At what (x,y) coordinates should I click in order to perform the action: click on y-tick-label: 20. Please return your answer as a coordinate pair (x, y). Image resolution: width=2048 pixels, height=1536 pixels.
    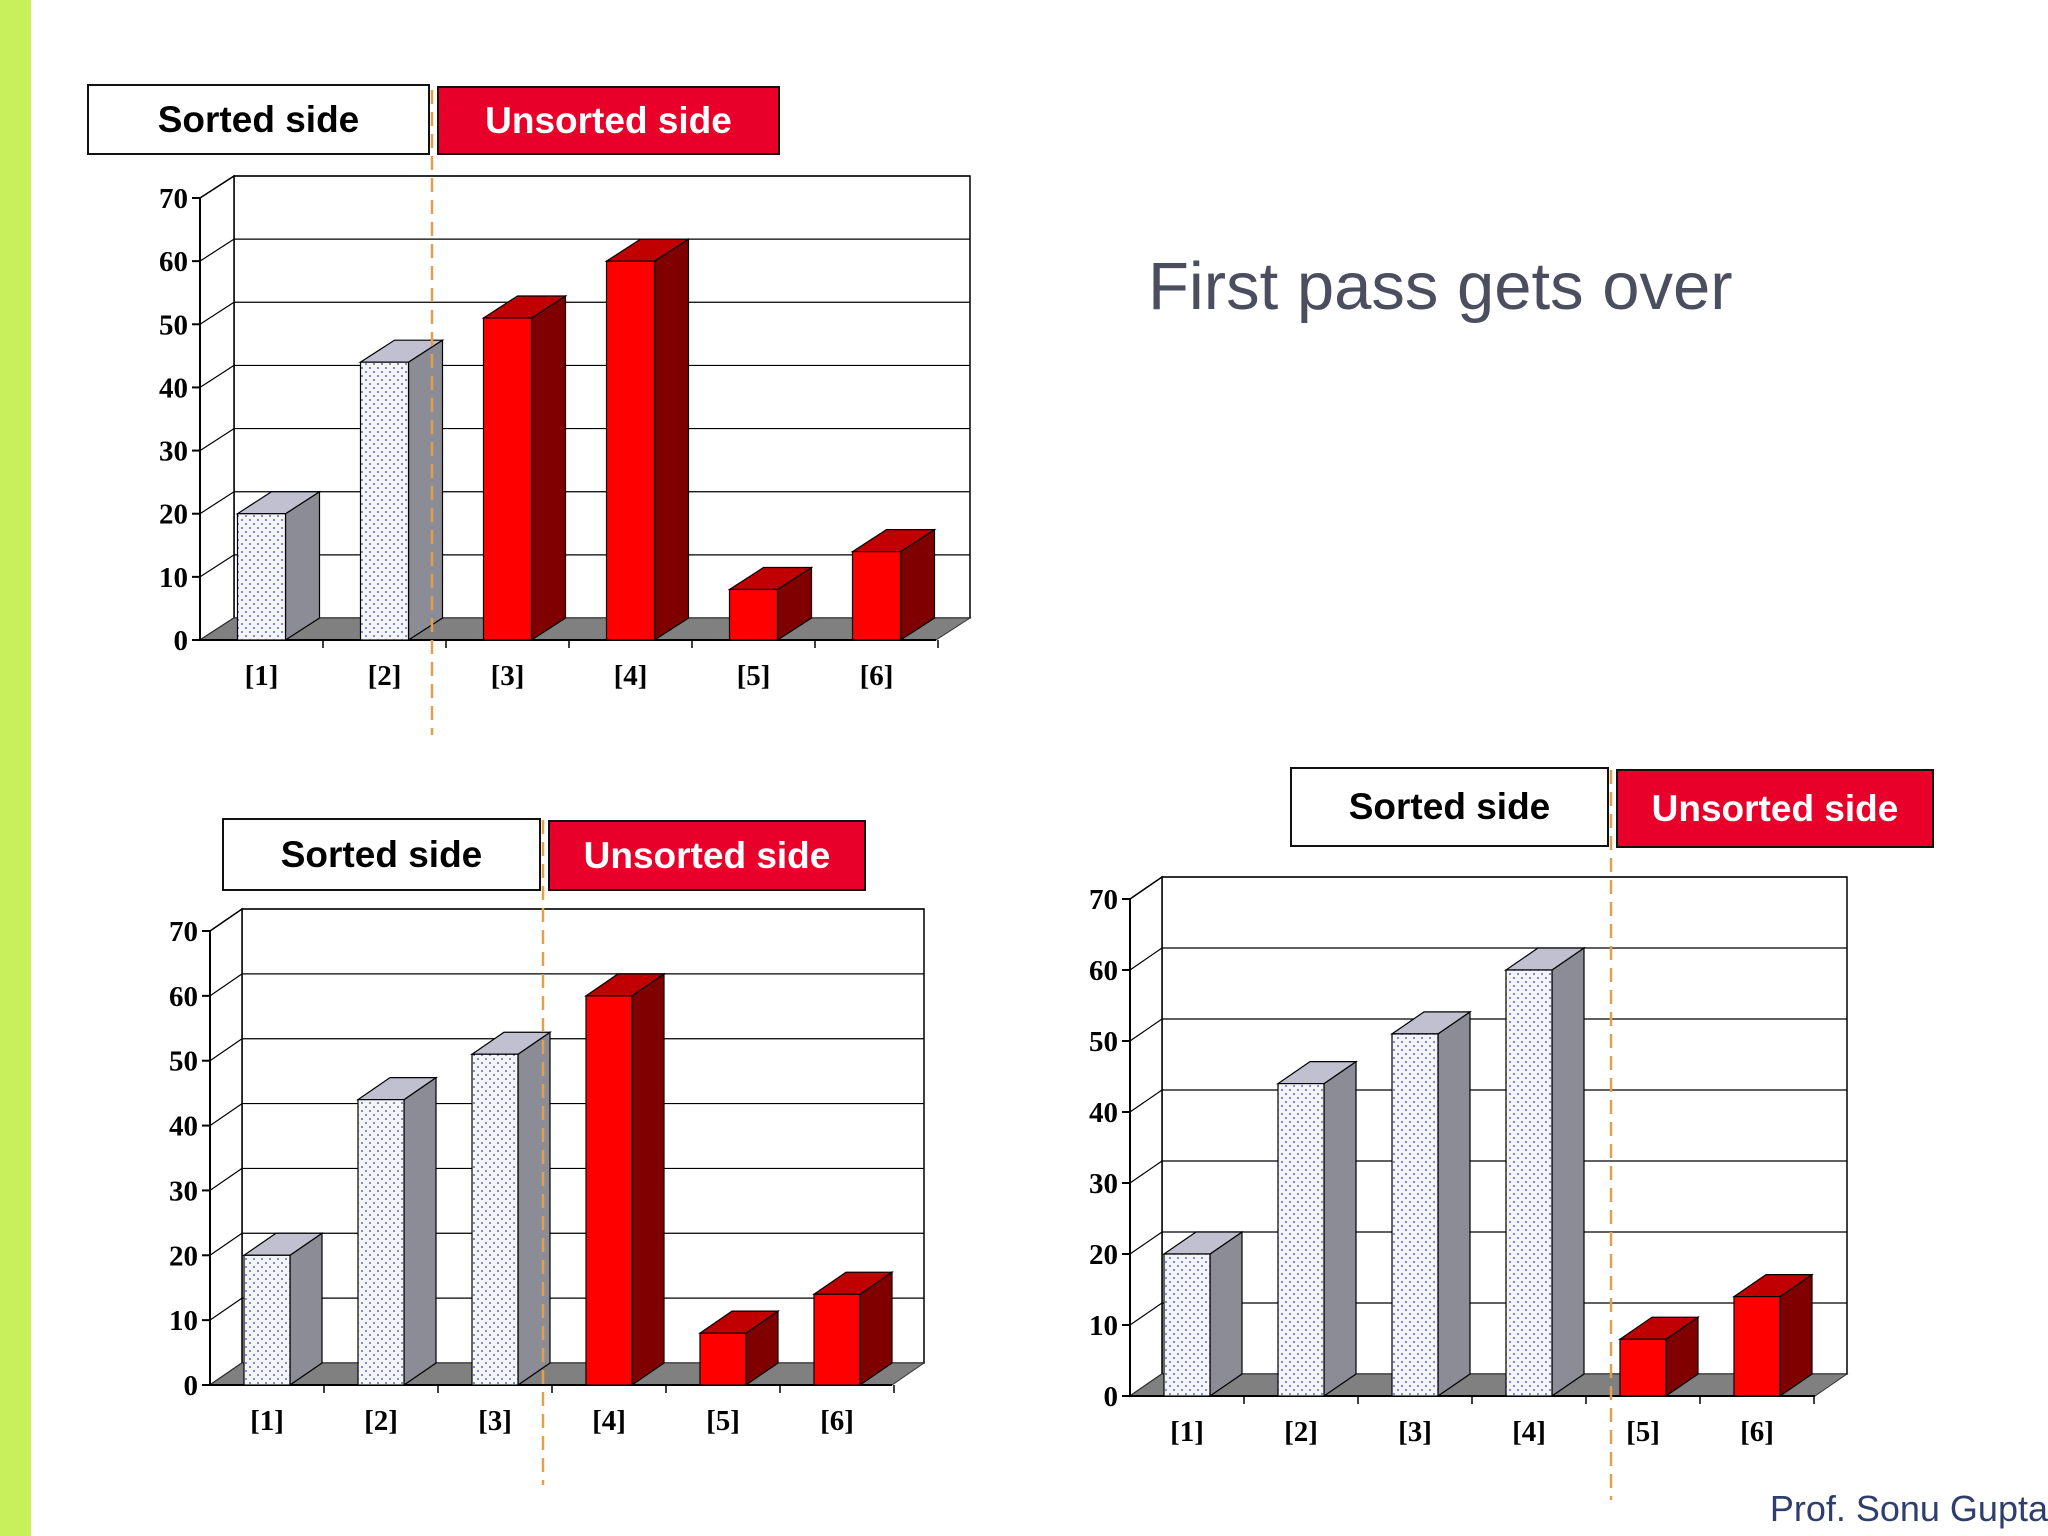
    Looking at the image, I should click on (183, 1256).